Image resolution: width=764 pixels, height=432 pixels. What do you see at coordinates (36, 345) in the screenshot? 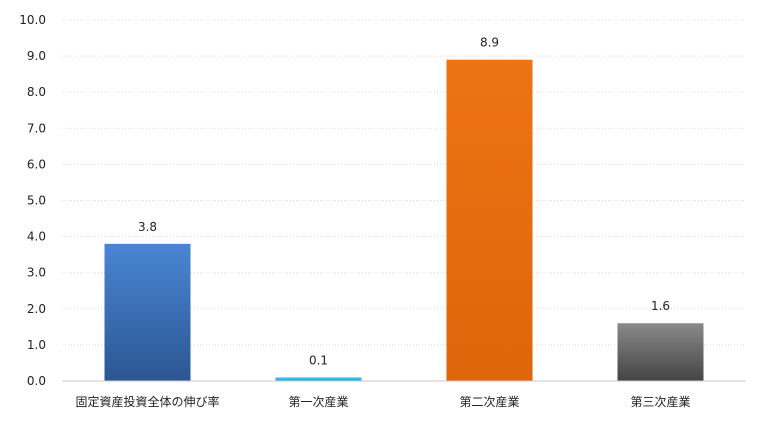
I see `y-tick-label: 1.0` at bounding box center [36, 345].